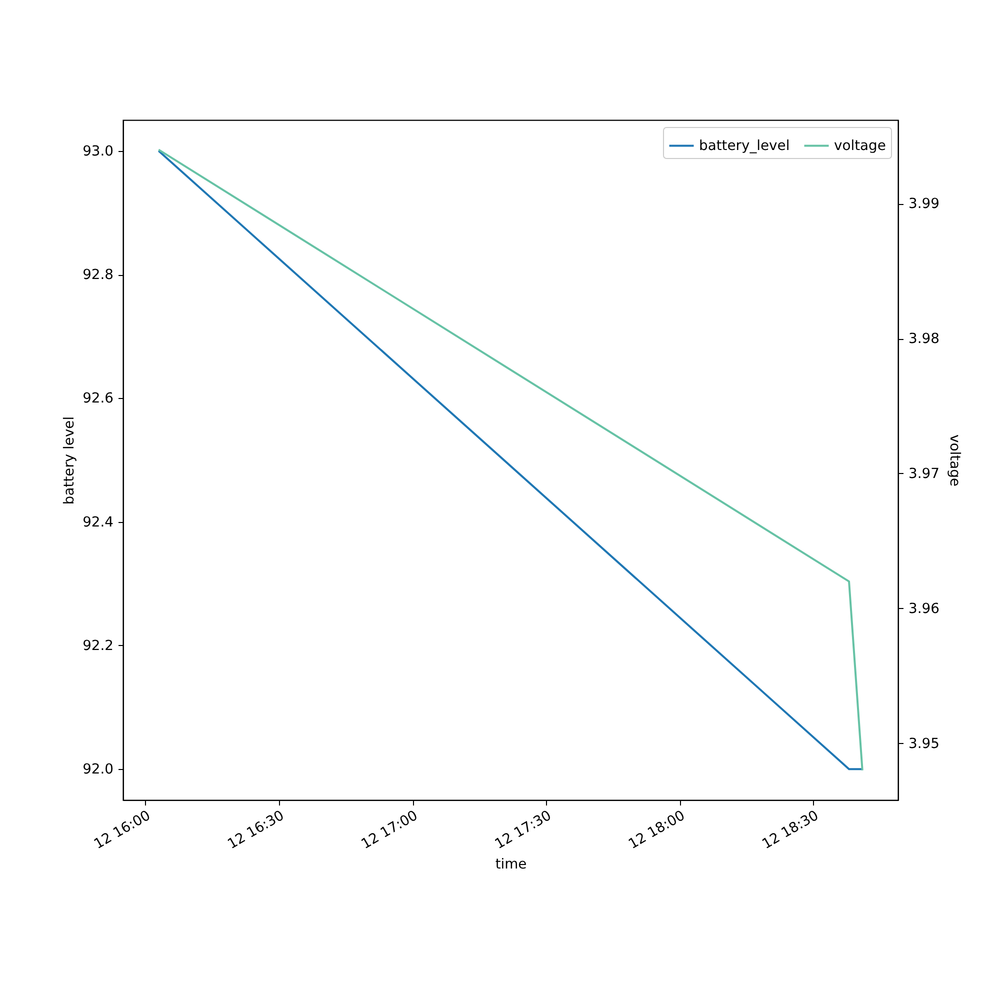 The height and width of the screenshot is (1000, 1000). What do you see at coordinates (511, 864) in the screenshot?
I see `x-axis-title: time` at bounding box center [511, 864].